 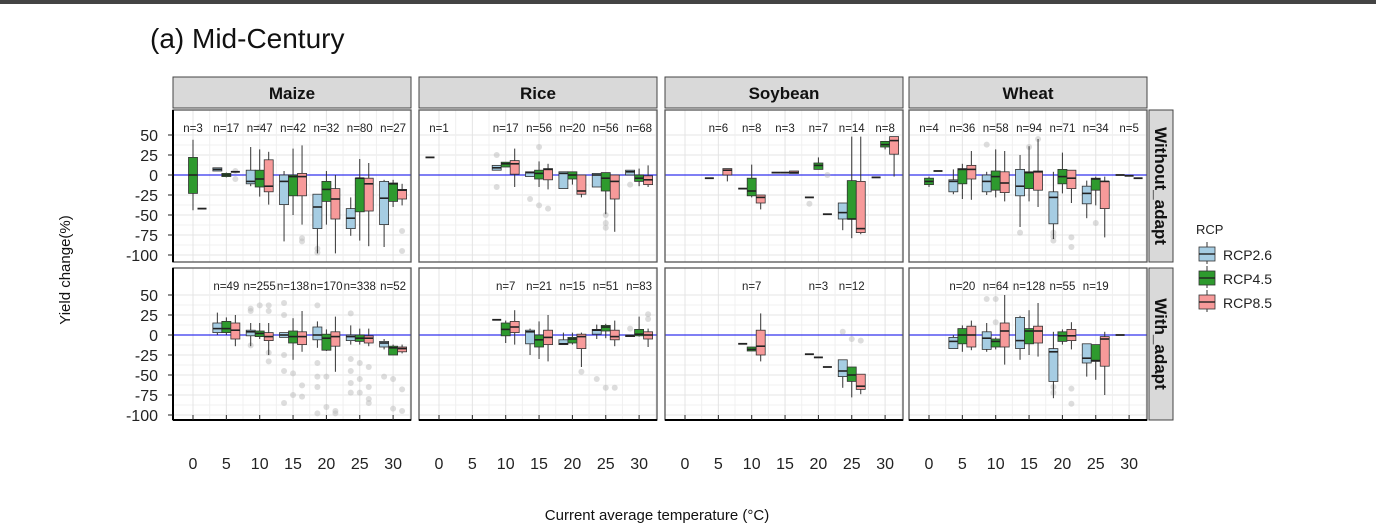 What do you see at coordinates (819, 287) in the screenshot?
I see `sample-size-label: n=3` at bounding box center [819, 287].